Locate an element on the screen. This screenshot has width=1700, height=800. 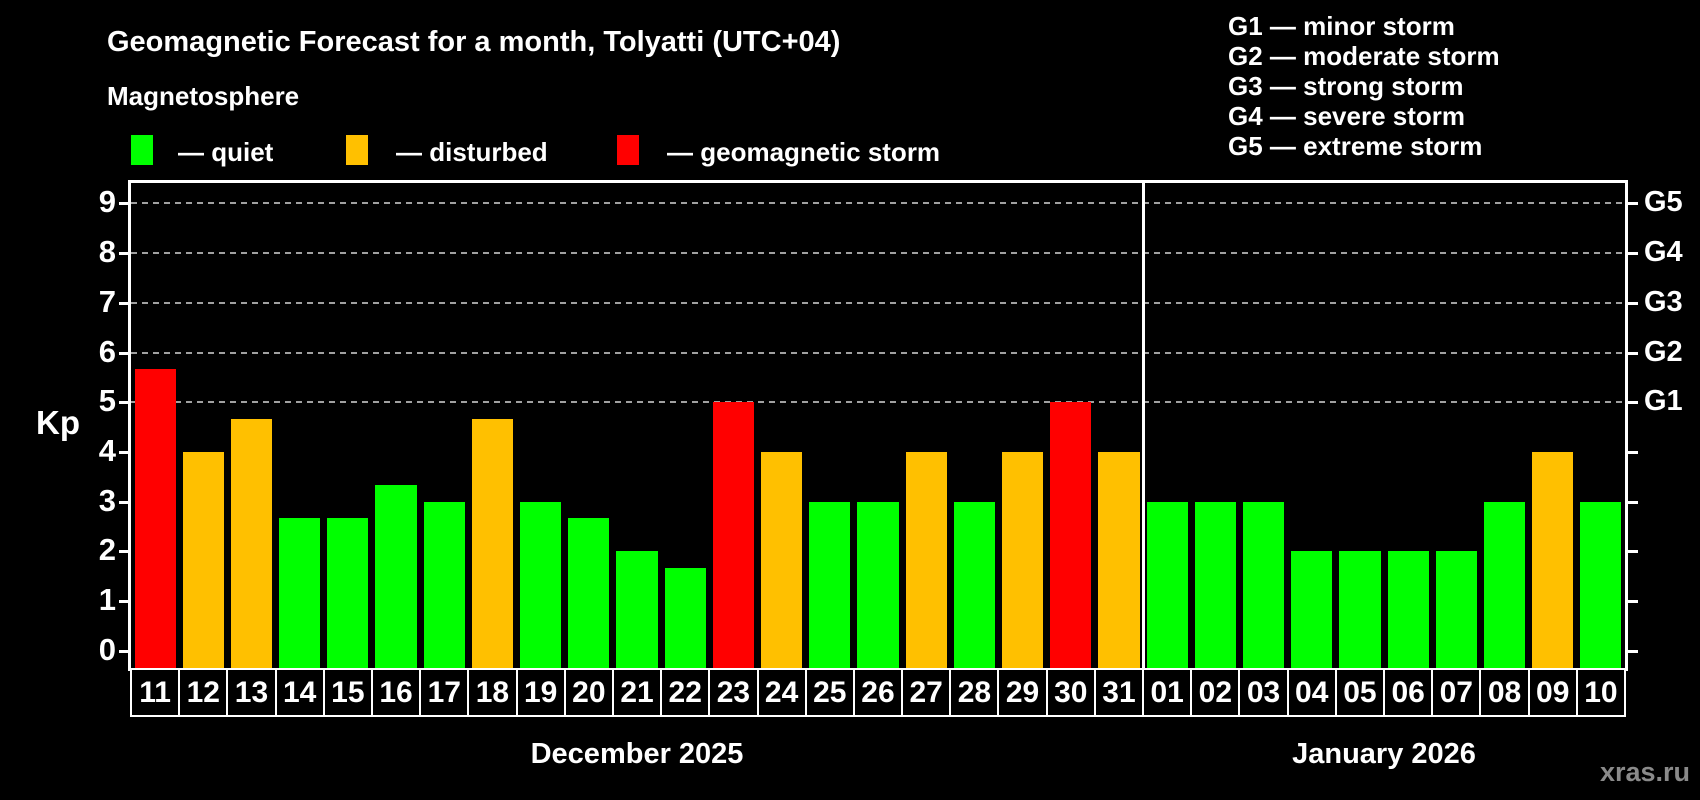
day-label-box: 05 is located at coordinates (1360, 692).